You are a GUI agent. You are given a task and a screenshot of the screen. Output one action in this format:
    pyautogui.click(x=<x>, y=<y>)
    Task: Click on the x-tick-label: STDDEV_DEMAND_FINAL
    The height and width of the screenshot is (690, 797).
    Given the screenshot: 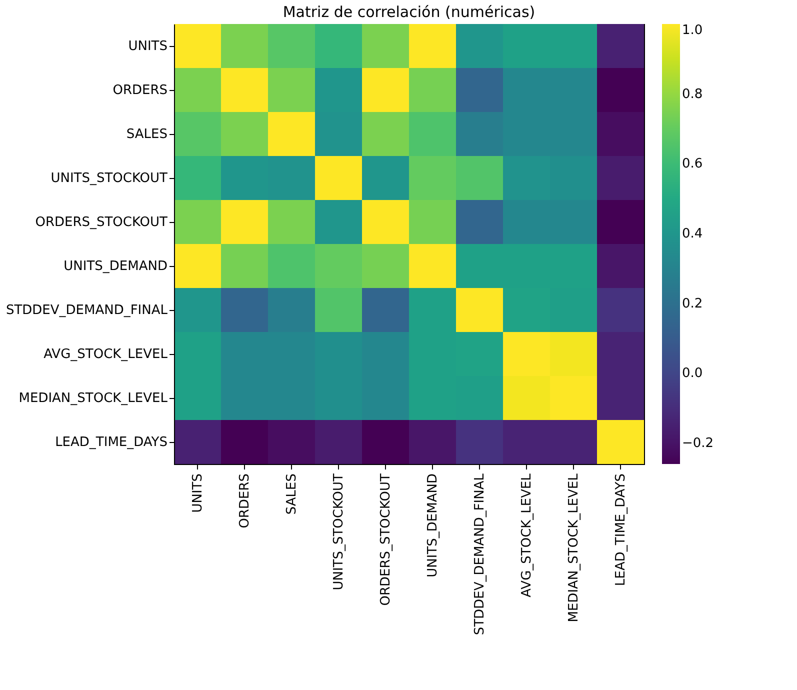 What is the action you would take?
    pyautogui.click(x=480, y=554)
    